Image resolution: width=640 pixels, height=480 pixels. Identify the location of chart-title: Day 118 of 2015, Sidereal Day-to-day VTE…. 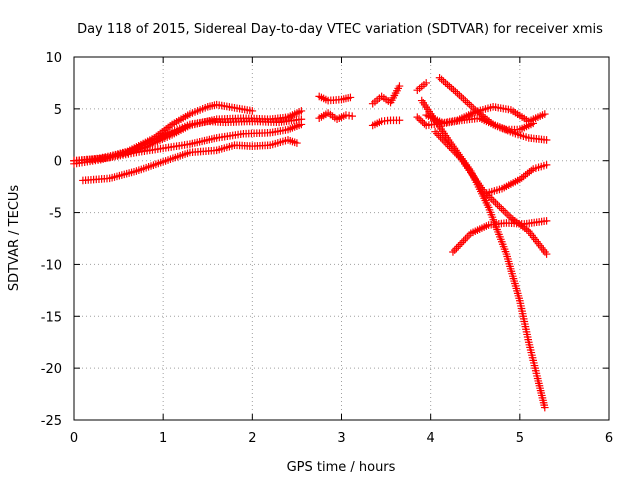
(340, 29).